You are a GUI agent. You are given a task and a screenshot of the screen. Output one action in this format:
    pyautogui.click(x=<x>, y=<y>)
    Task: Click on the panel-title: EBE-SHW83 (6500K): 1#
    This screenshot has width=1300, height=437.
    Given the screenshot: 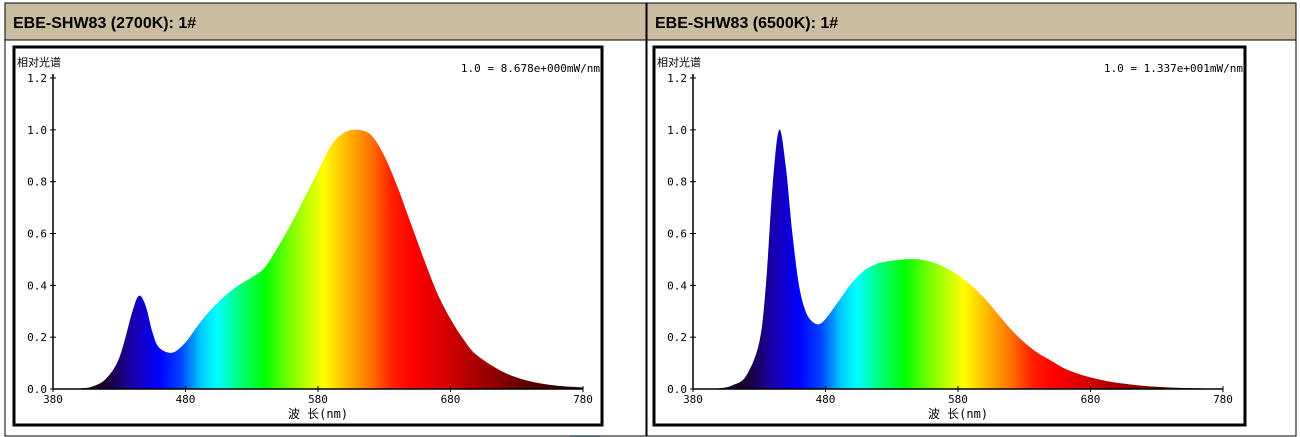 What is the action you would take?
    pyautogui.click(x=746, y=23)
    